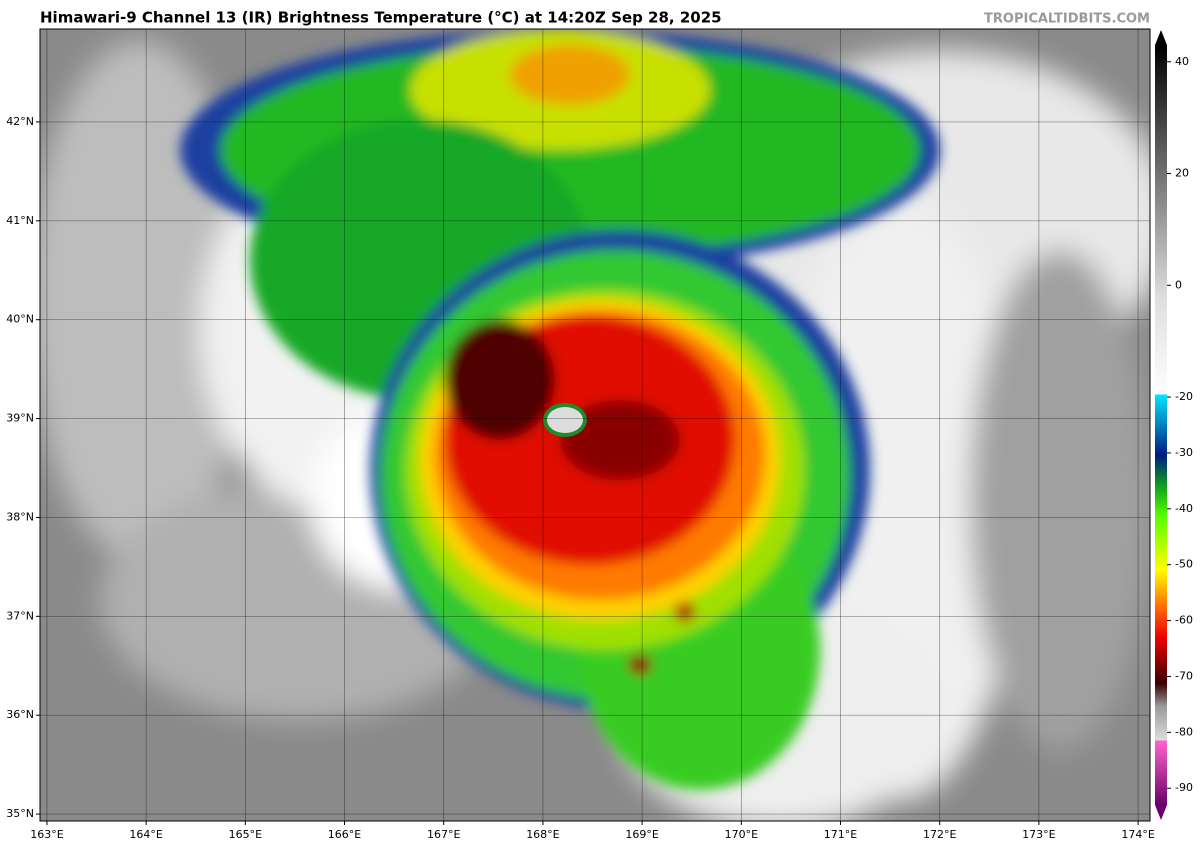 This screenshot has height=849, width=1200. Describe the element at coordinates (1161, 812) in the screenshot. I see `colorbar-bottom` at that location.